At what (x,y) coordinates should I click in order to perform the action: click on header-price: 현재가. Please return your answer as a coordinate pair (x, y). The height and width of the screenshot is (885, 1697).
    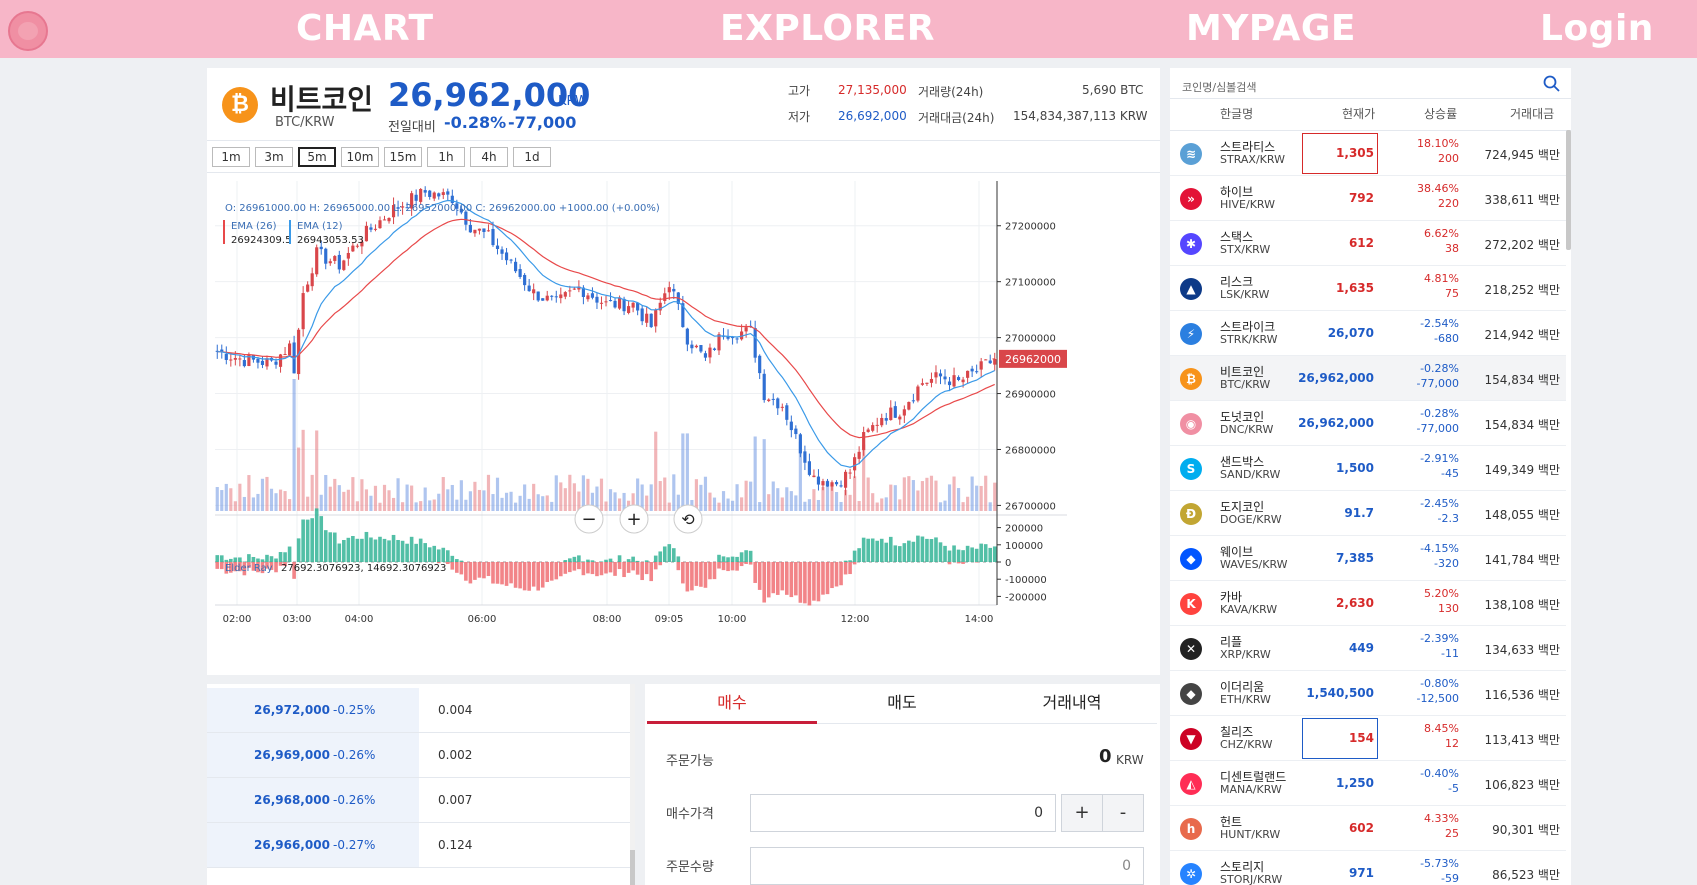
    Looking at the image, I should click on (1359, 114).